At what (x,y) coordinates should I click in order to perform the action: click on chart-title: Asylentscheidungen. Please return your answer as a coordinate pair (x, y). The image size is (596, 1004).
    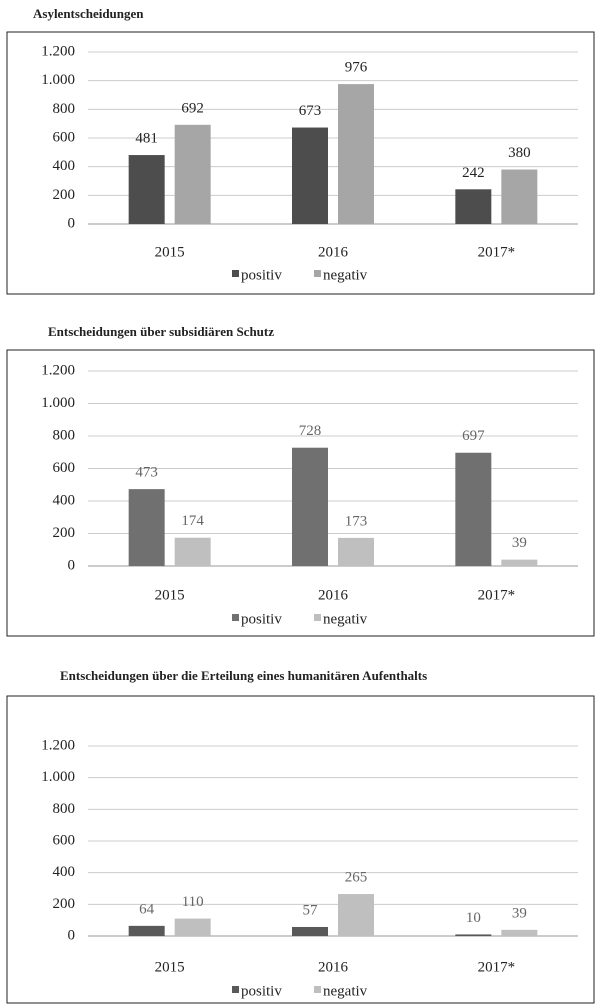
    Looking at the image, I should click on (88, 13).